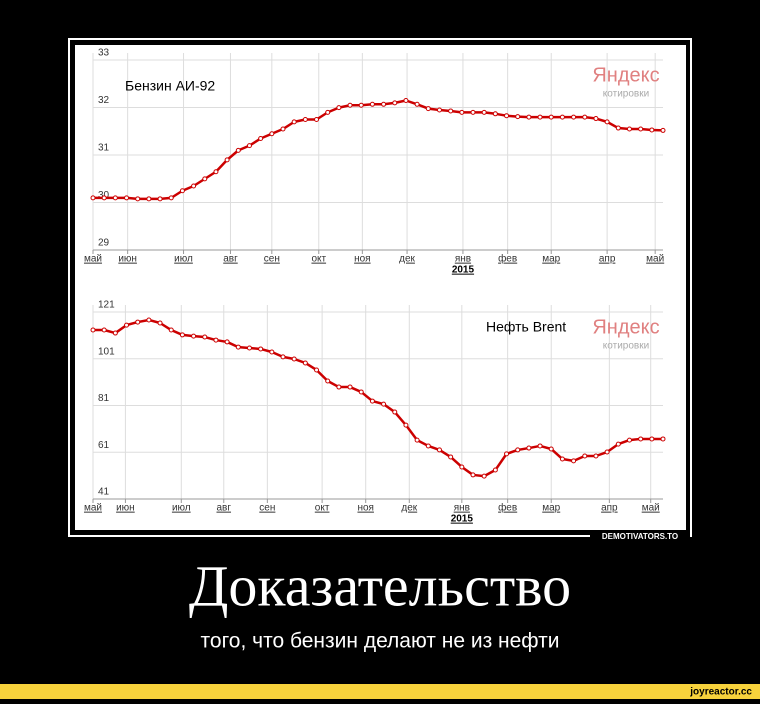 This screenshot has width=760, height=704. I want to click on watermark-bg, so click(640, 536).